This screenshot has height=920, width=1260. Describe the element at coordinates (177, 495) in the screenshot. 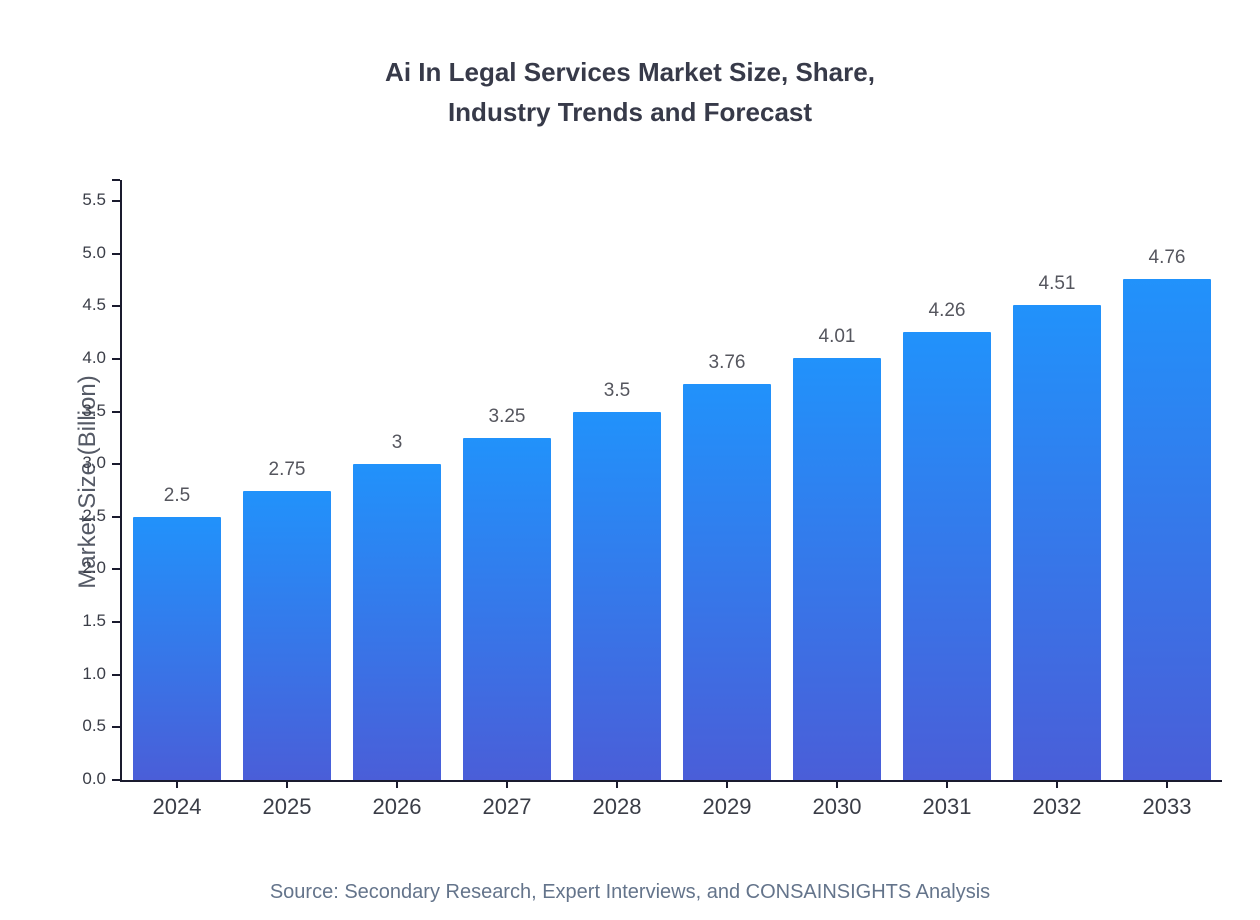

I see `bar-value-label: 2.5` at that location.